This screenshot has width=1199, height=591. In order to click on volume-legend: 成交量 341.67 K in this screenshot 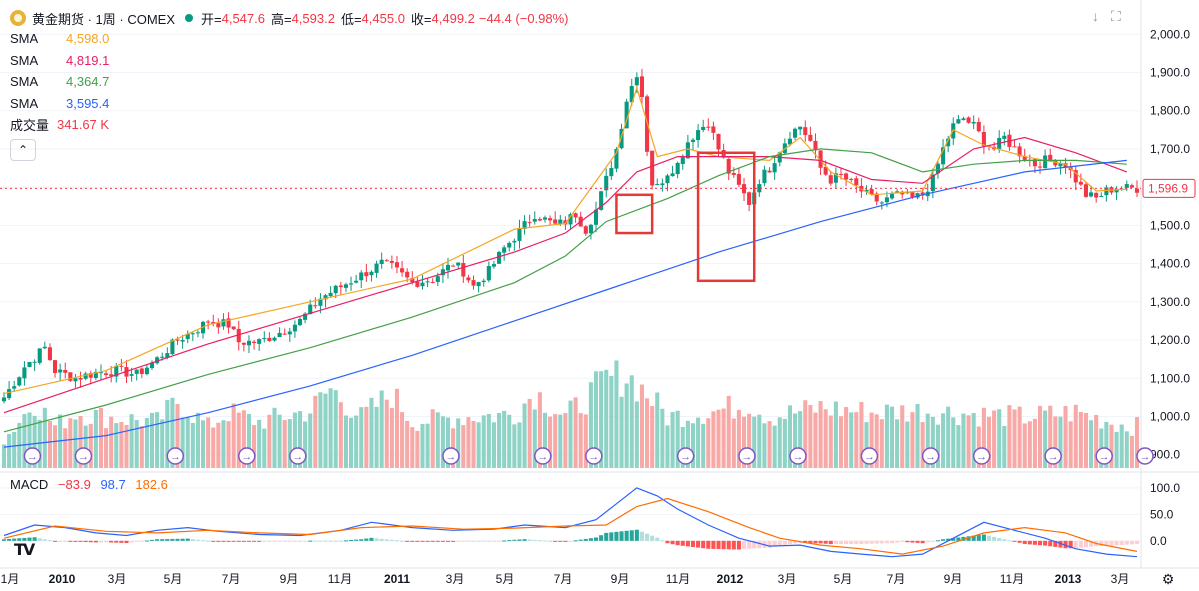, I will do `click(291, 125)`.